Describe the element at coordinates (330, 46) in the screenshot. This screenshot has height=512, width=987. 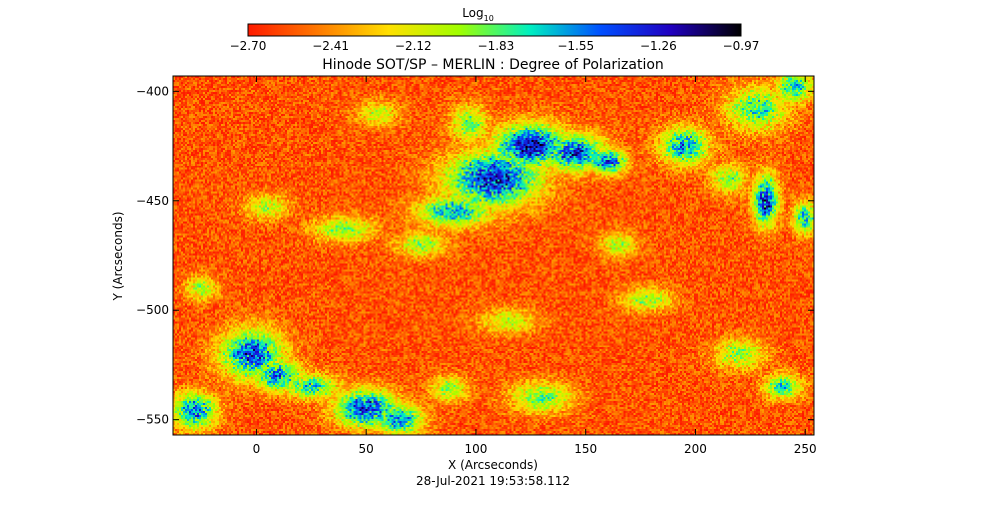
I see `colorbar-tick-label: −2.41` at that location.